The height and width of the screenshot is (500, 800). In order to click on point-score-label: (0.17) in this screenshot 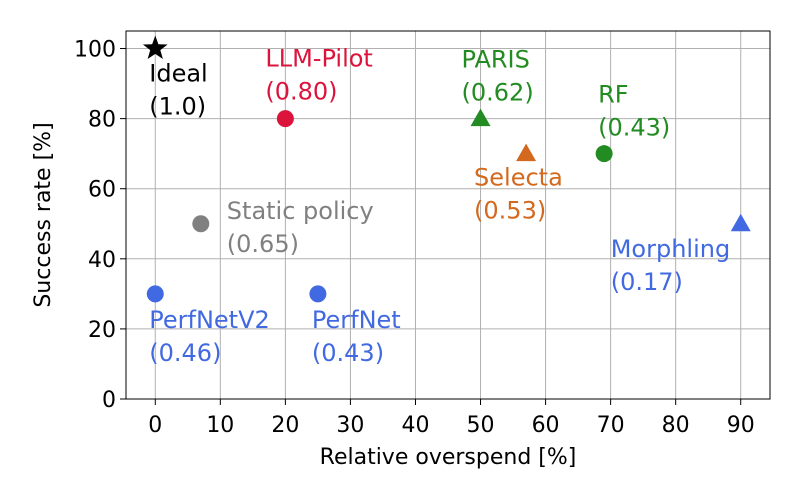, I will do `click(647, 282)`.